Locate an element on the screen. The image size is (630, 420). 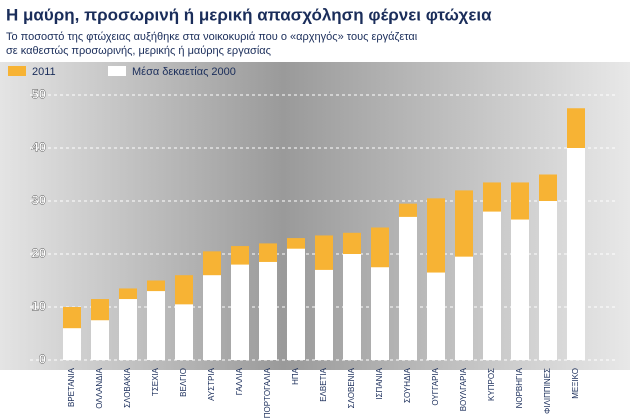
x-tick-label: ΒΕΛΓΙΟ is located at coordinates (183, 382).